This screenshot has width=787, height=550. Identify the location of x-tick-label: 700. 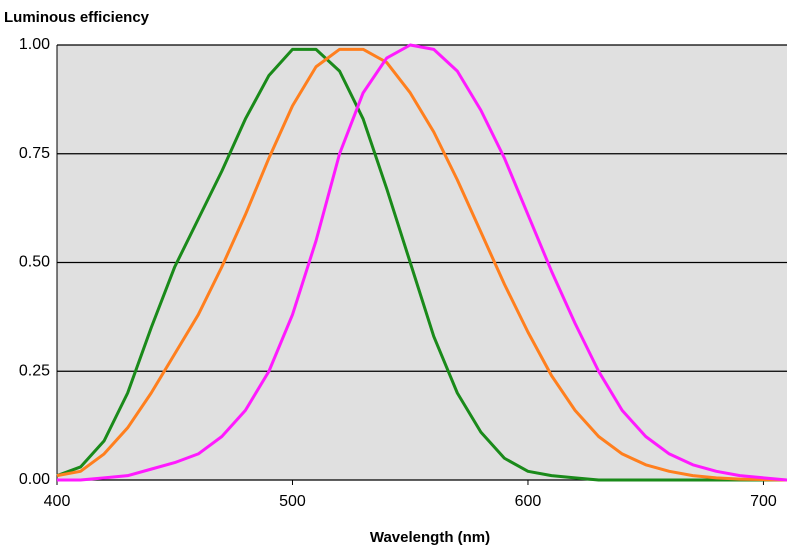
(763, 501).